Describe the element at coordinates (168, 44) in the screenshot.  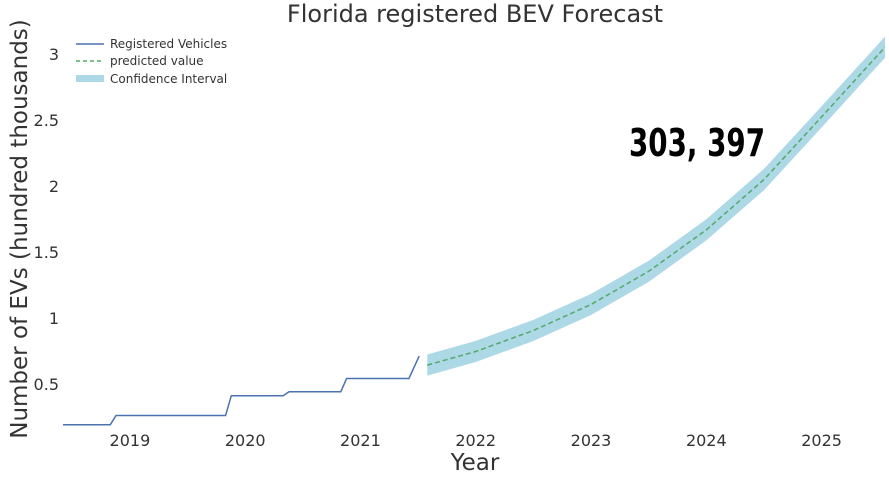
I see `legend-label-registered-vehicles: Registered Vehicles` at that location.